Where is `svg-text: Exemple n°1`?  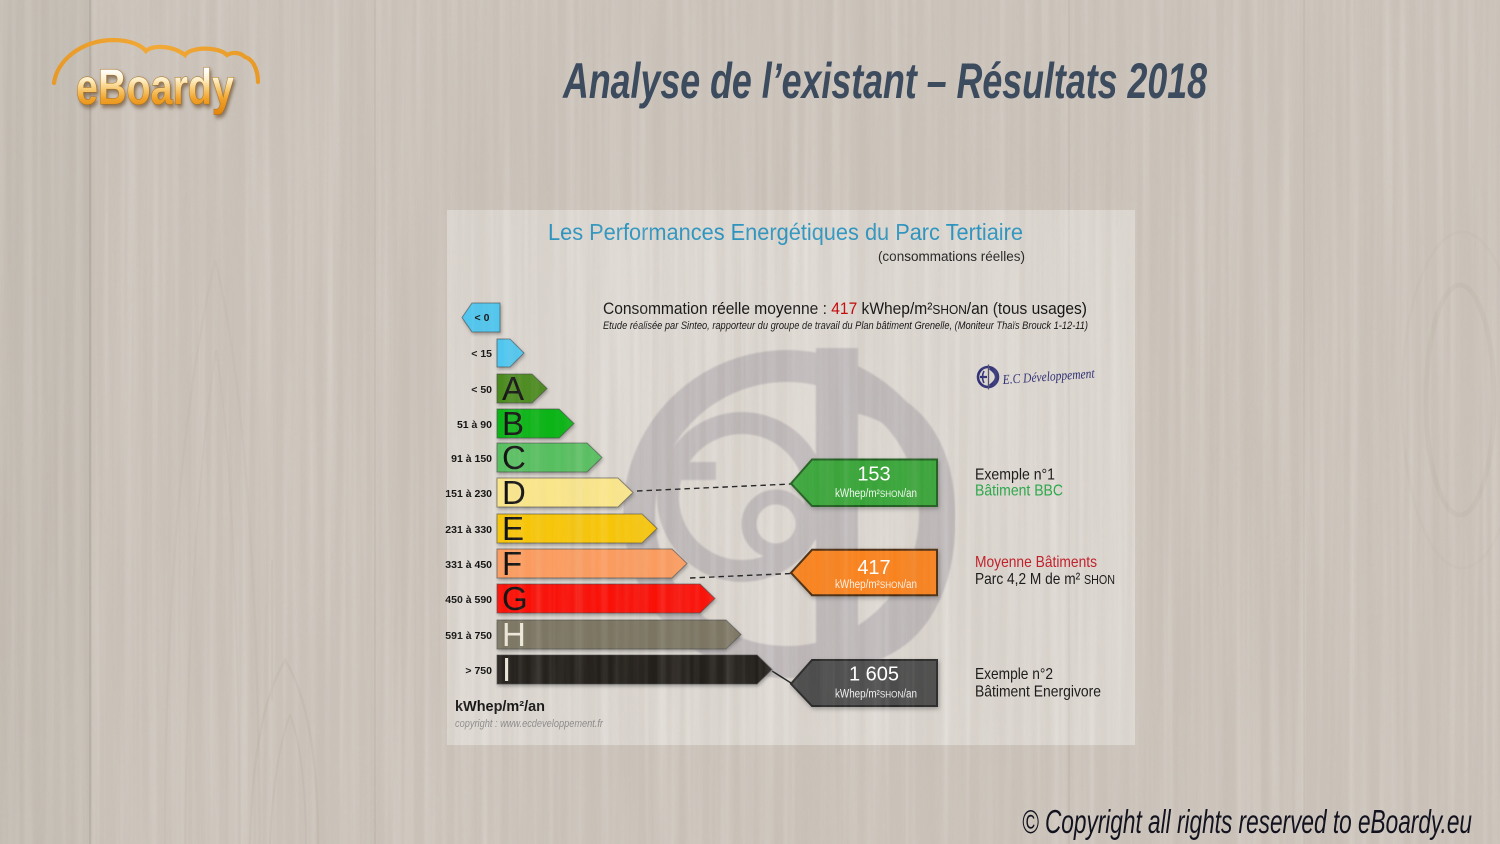 svg-text: Exemple n°1 is located at coordinates (1015, 475).